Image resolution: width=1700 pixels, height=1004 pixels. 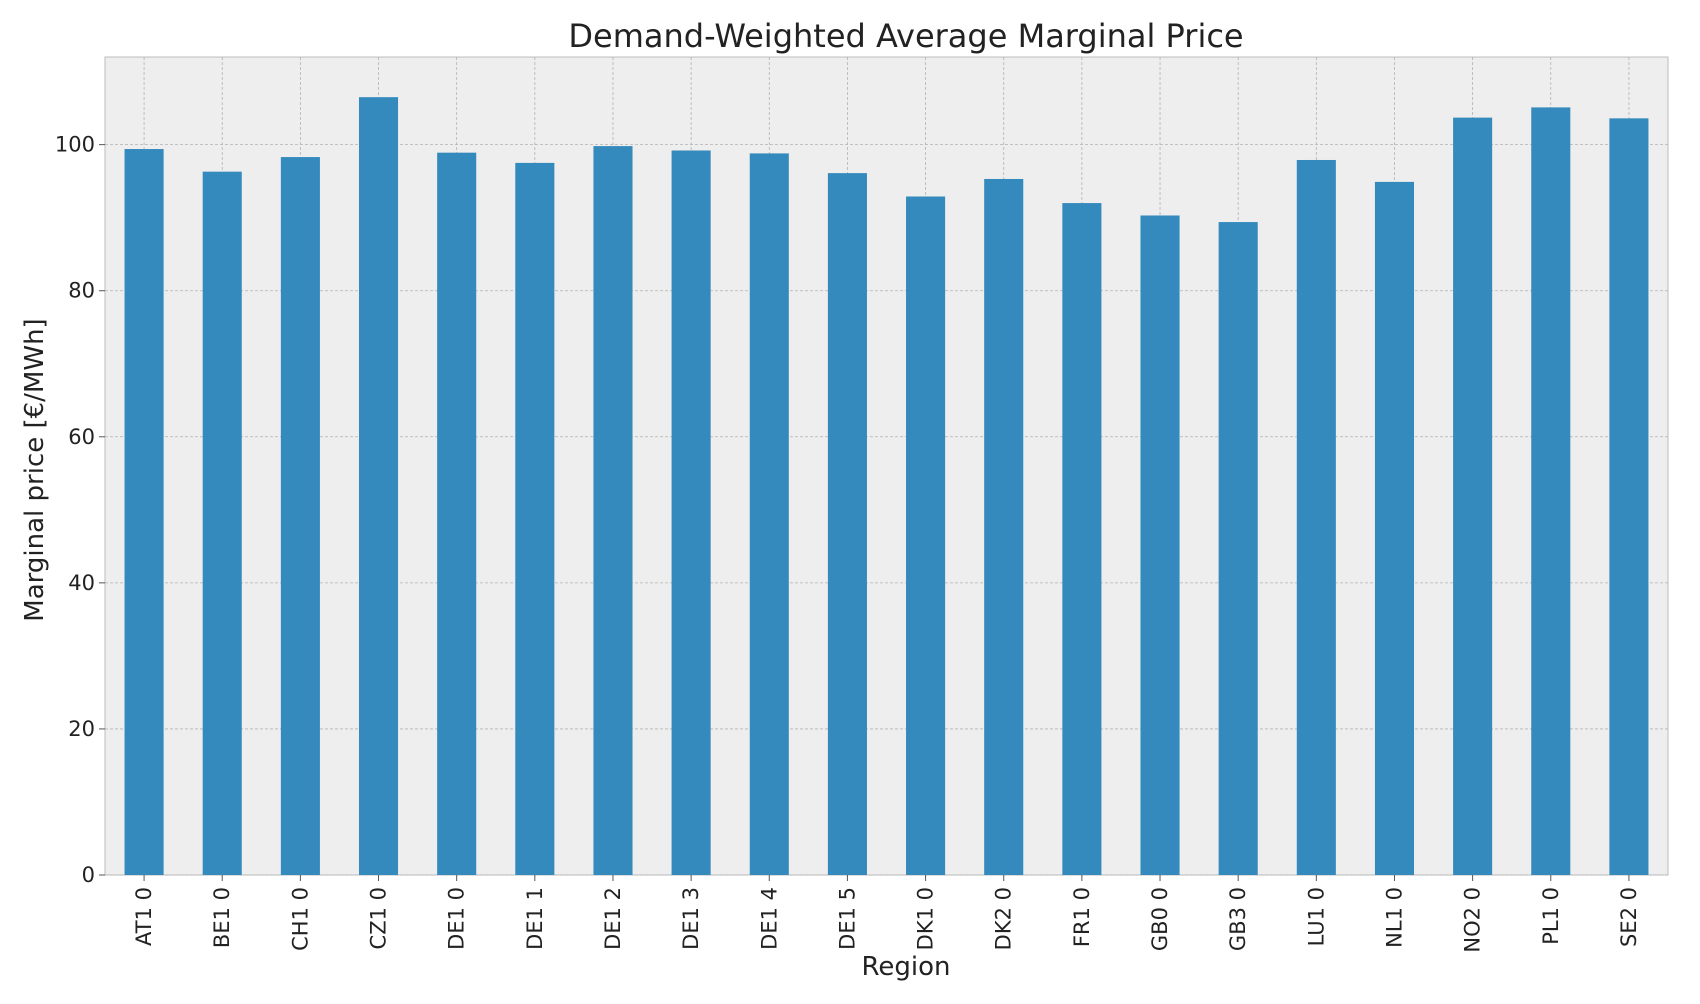 What do you see at coordinates (81, 437) in the screenshot?
I see `y-tick-label: 60` at bounding box center [81, 437].